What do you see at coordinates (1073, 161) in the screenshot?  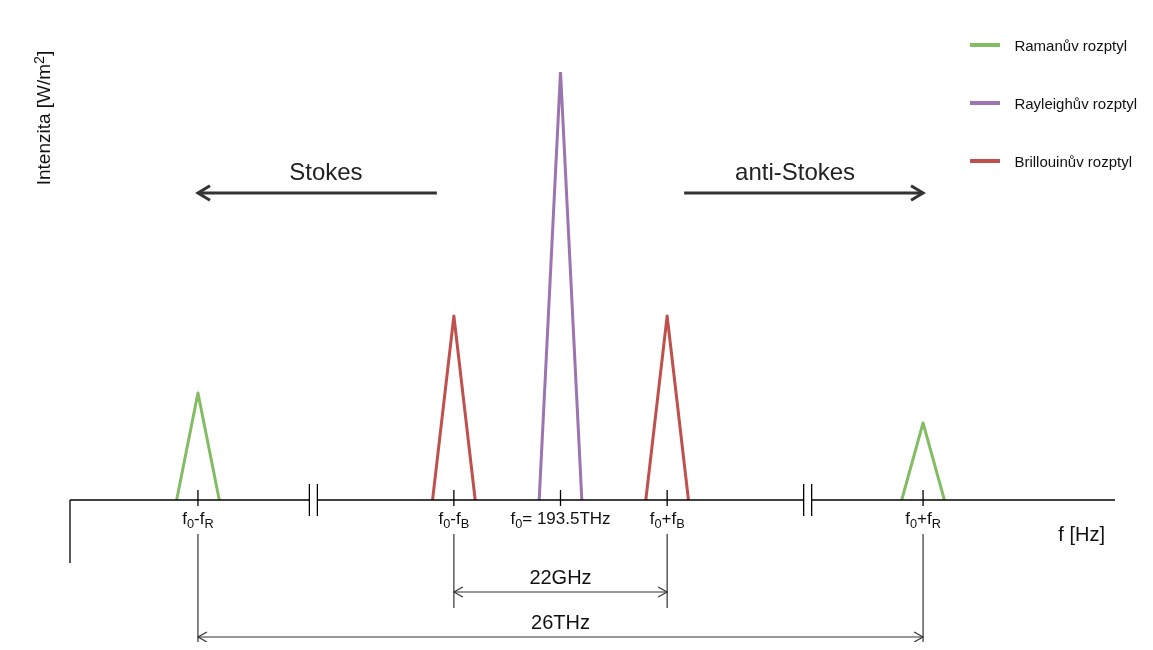 I see `legend-label: Brillouinův rozptyl` at bounding box center [1073, 161].